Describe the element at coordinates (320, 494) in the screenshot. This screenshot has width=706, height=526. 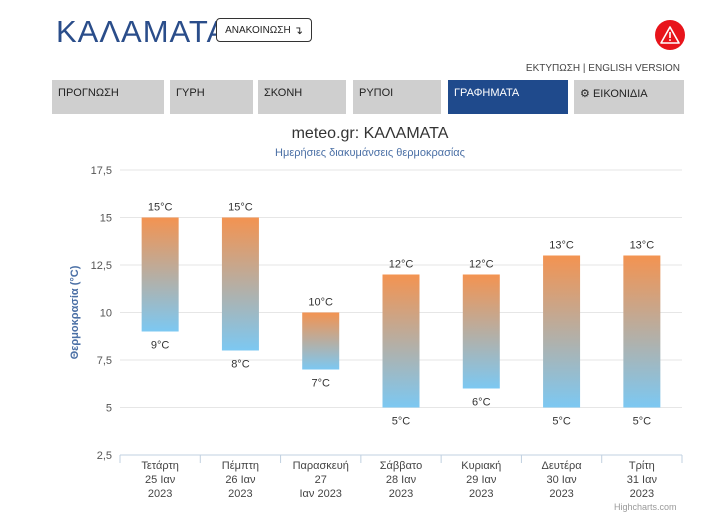
I see `x-category-label: Ιαν 2023` at that location.